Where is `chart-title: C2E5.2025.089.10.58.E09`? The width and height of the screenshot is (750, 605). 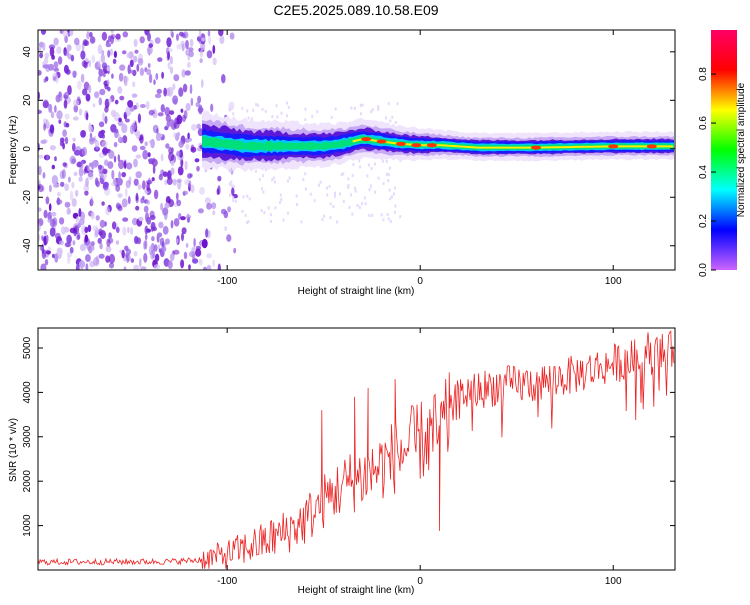
chart-title: C2E5.2025.089.10.58.E09 is located at coordinates (355, 10).